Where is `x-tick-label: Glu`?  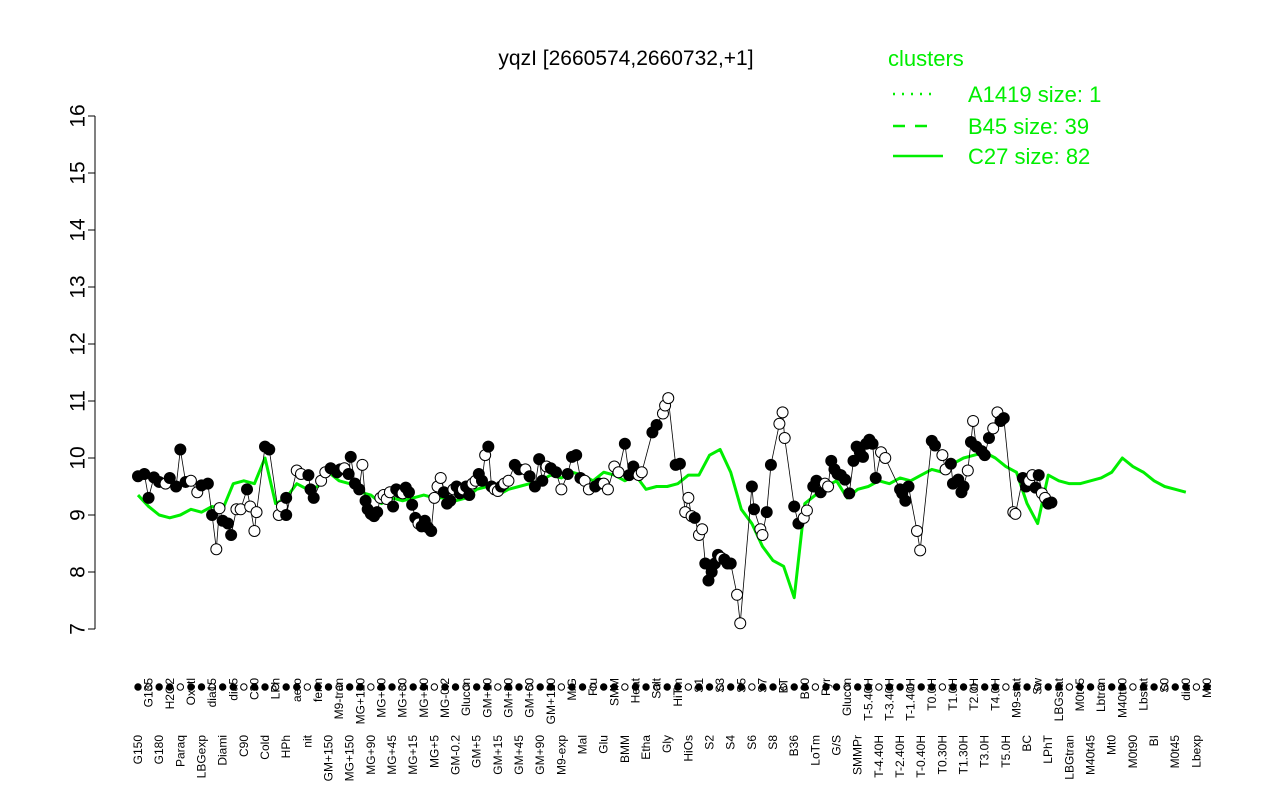 x-tick-label: Glu is located at coordinates (604, 744).